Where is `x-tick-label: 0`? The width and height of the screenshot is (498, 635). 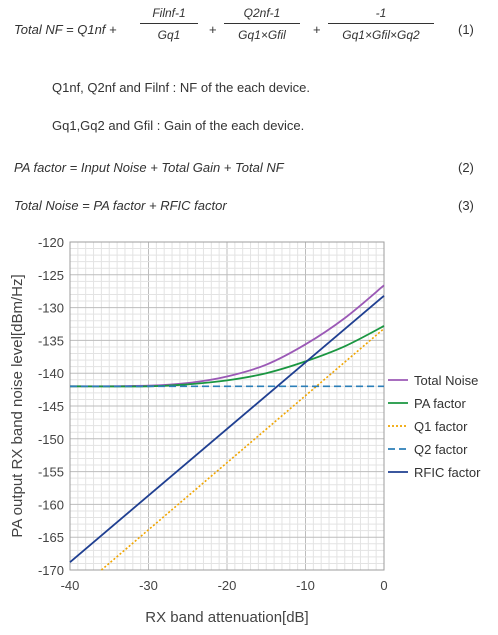
x-tick-label: 0 is located at coordinates (383, 585).